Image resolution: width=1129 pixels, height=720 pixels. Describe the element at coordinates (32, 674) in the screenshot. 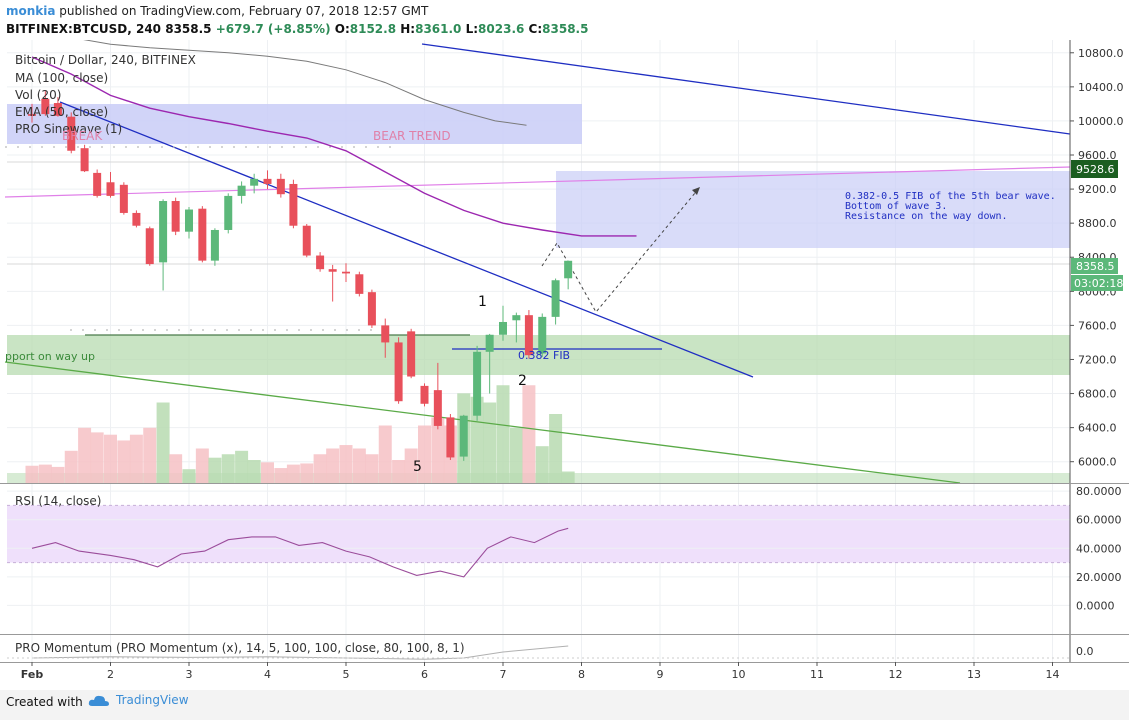

I see `time-tick-label: Feb` at that location.